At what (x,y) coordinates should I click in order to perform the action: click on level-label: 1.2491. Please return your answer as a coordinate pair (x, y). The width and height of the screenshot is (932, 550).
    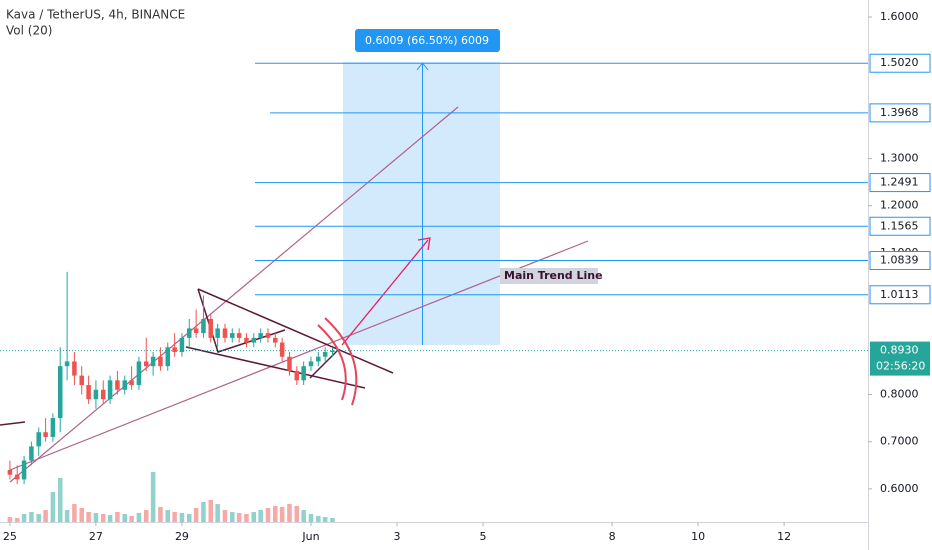
    Looking at the image, I should click on (899, 182).